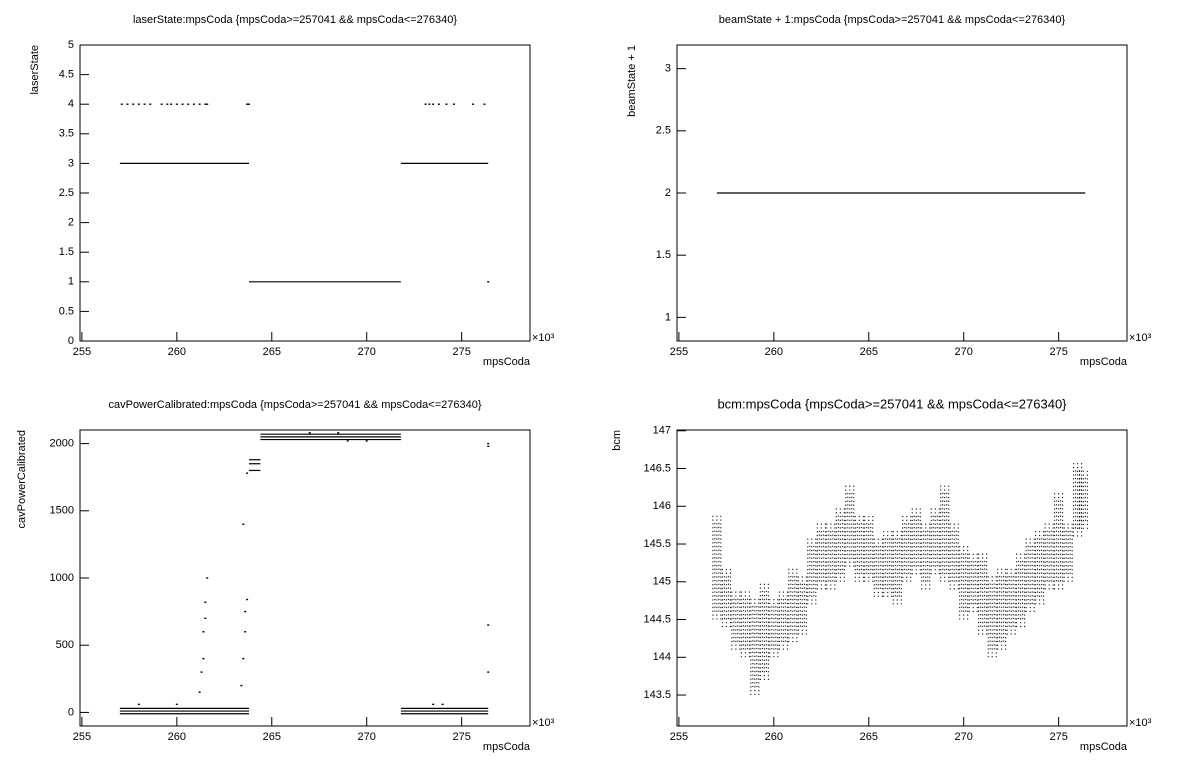  I want to click on y-axis-title: bcm, so click(617, 440).